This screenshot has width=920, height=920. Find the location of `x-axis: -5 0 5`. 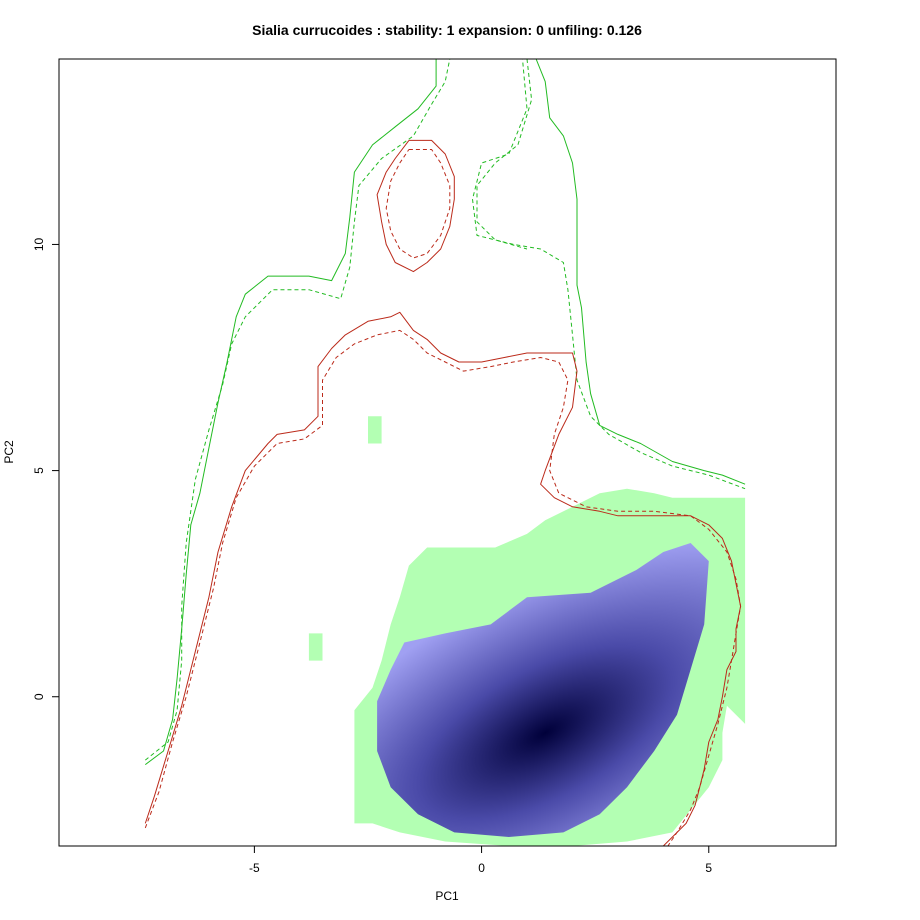

x-axis: -5 0 5 is located at coordinates (480, 860).